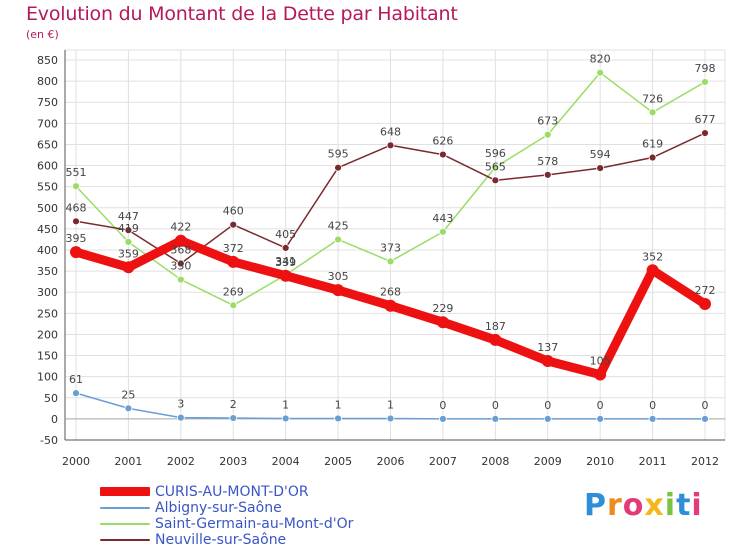  Describe the element at coordinates (443, 461) in the screenshot. I see `x-tick-label: 2007` at that location.